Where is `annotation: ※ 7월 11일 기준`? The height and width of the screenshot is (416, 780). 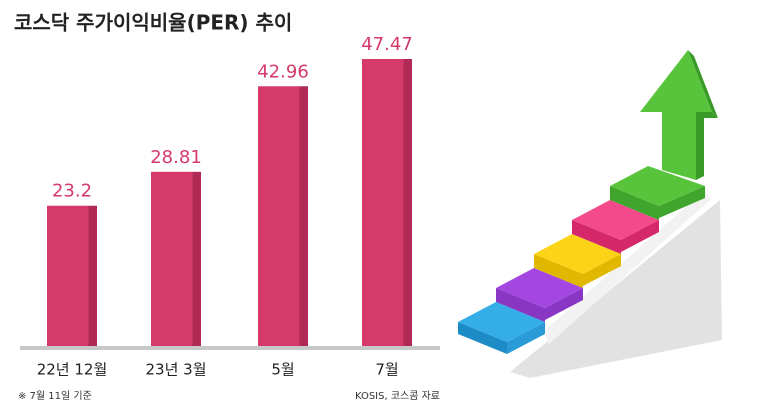
annotation: ※ 7월 11일 기준 is located at coordinates (55, 396).